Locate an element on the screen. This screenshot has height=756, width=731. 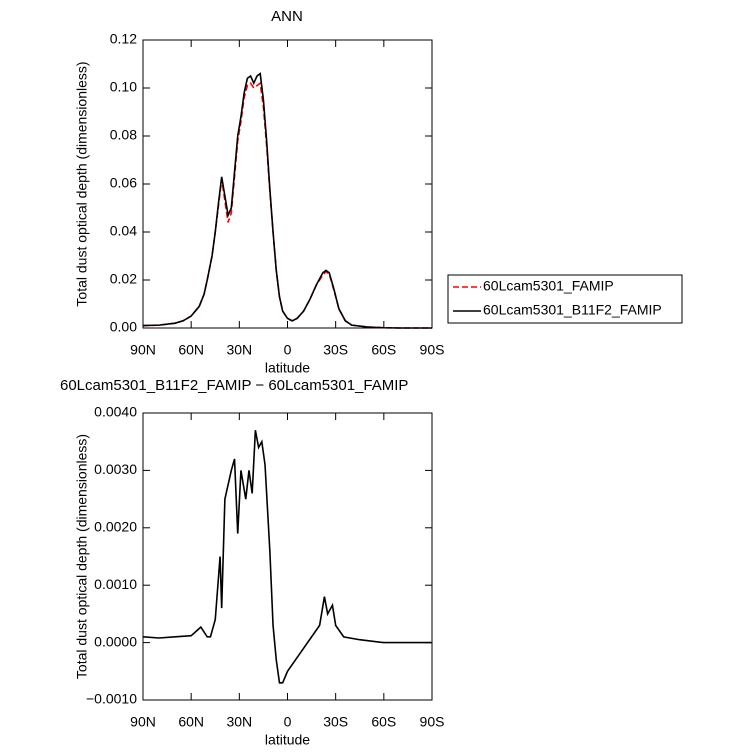
y-tick-label: 0.0010 is located at coordinates (115, 584).